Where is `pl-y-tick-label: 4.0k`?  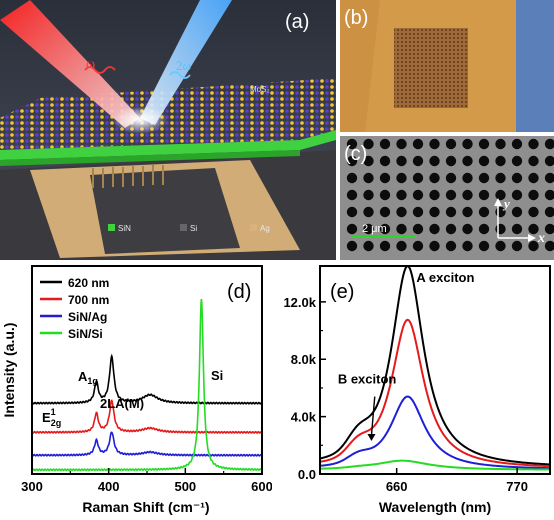
pl-y-tick-label: 4.0k is located at coordinates (304, 417).